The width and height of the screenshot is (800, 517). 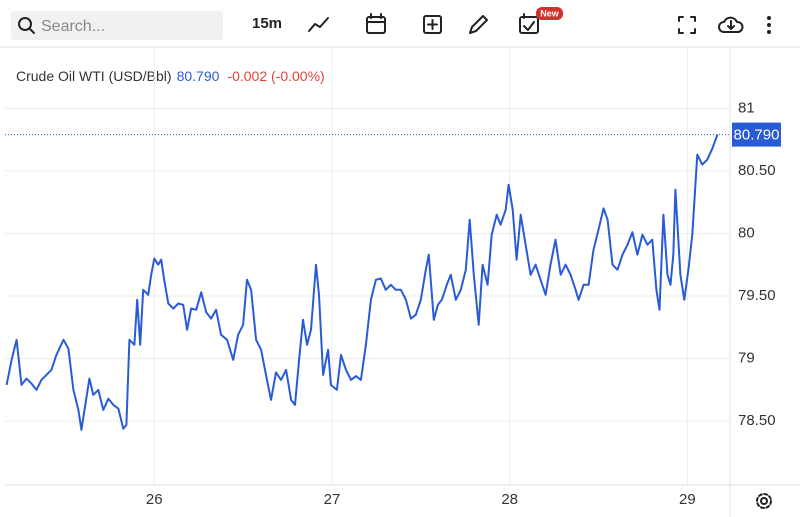 What do you see at coordinates (757, 170) in the screenshot?
I see `y-tick-label: 80.50` at bounding box center [757, 170].